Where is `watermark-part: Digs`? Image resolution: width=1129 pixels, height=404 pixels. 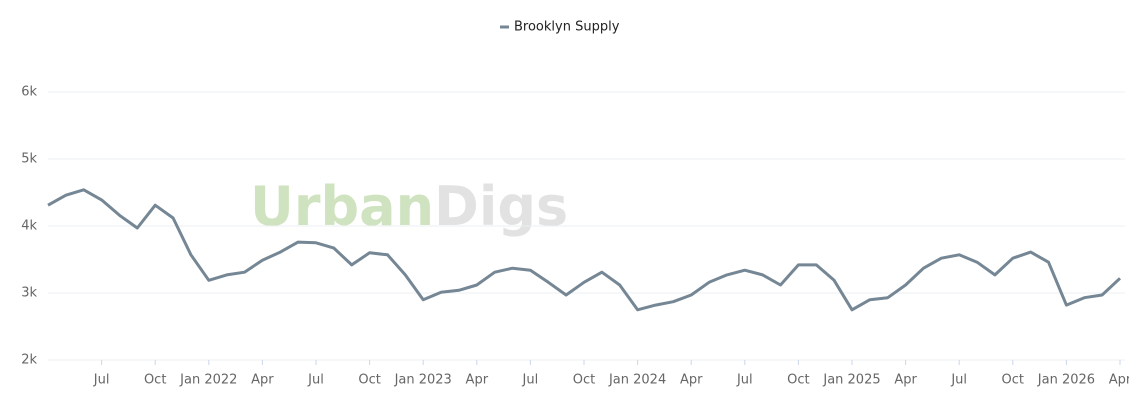 watermark-part: Digs is located at coordinates (501, 206).